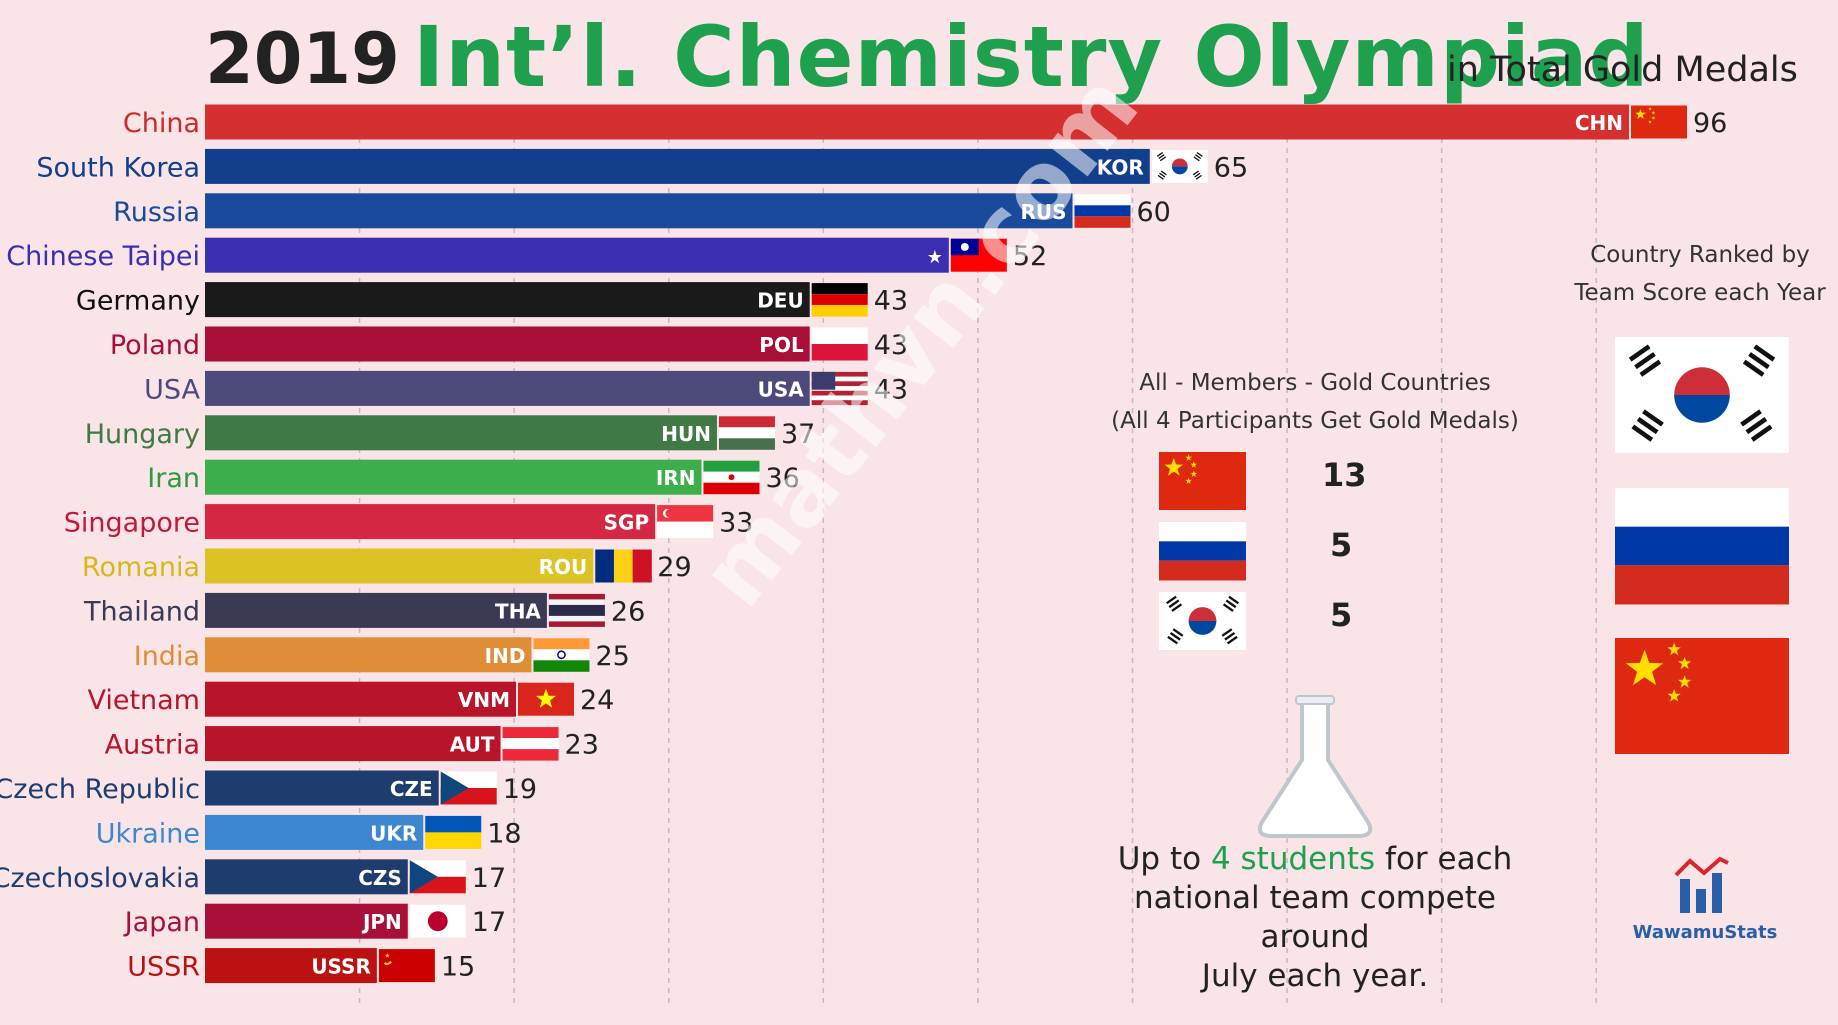 The width and height of the screenshot is (1838, 1025). What do you see at coordinates (839, 300) in the screenshot?
I see `deu-flag-icon` at bounding box center [839, 300].